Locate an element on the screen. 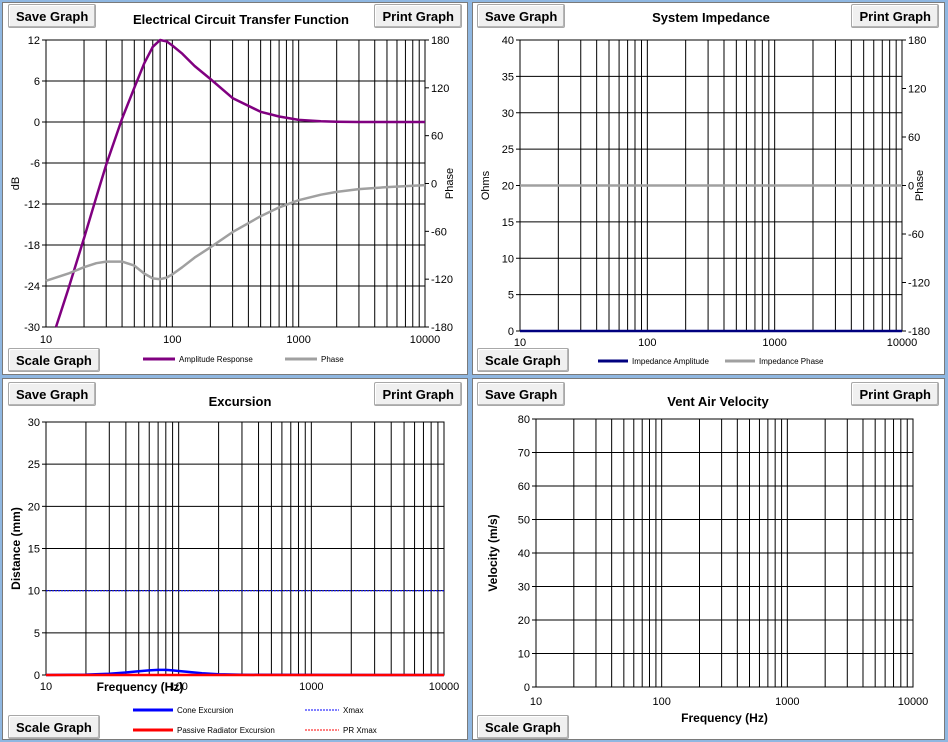 The width and height of the screenshot is (948, 742). y-tick-label: -6 is located at coordinates (35, 164).